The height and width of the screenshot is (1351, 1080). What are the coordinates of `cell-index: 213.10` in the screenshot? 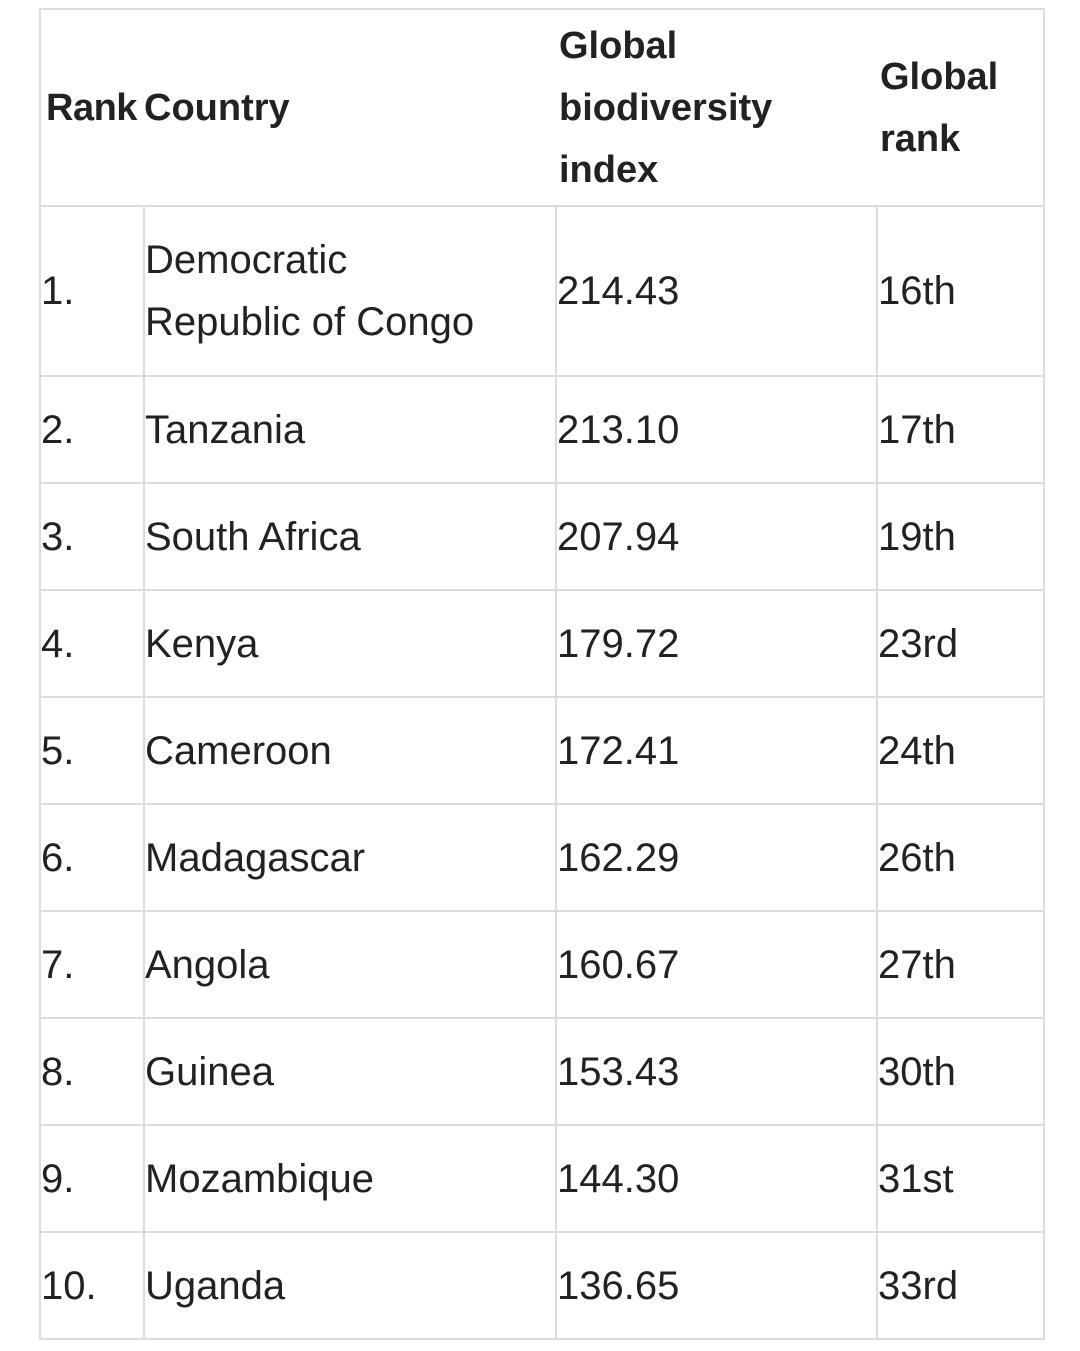 It's located at (716, 429).